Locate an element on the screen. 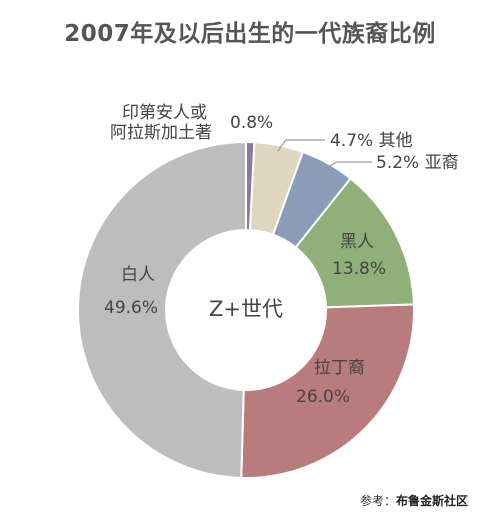  slice-value-black: 13.8% is located at coordinates (359, 269).